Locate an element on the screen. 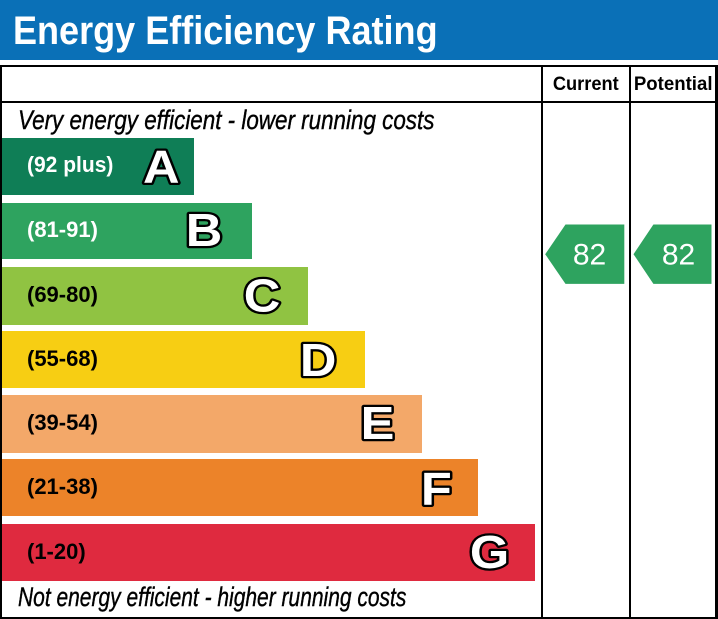 This screenshot has width=718, height=619. svg-text: B is located at coordinates (204, 230).